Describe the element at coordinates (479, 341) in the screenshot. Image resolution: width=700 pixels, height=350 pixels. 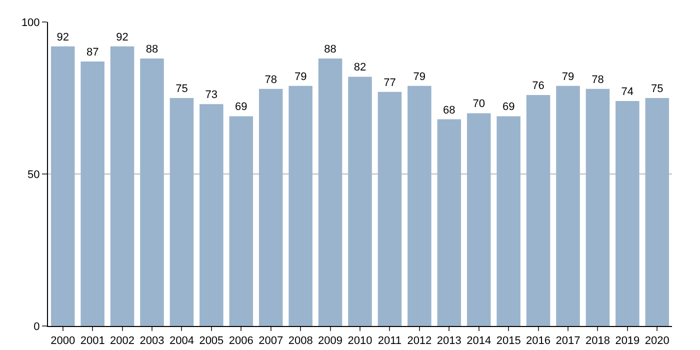
I see `x-tick-label: 2014` at that location.